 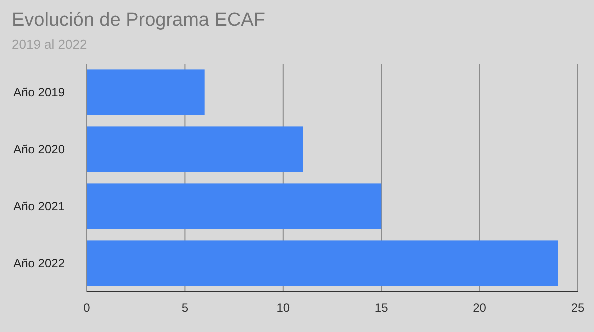 What do you see at coordinates (40, 207) in the screenshot?
I see `y-tick-label: Año 2021` at bounding box center [40, 207].